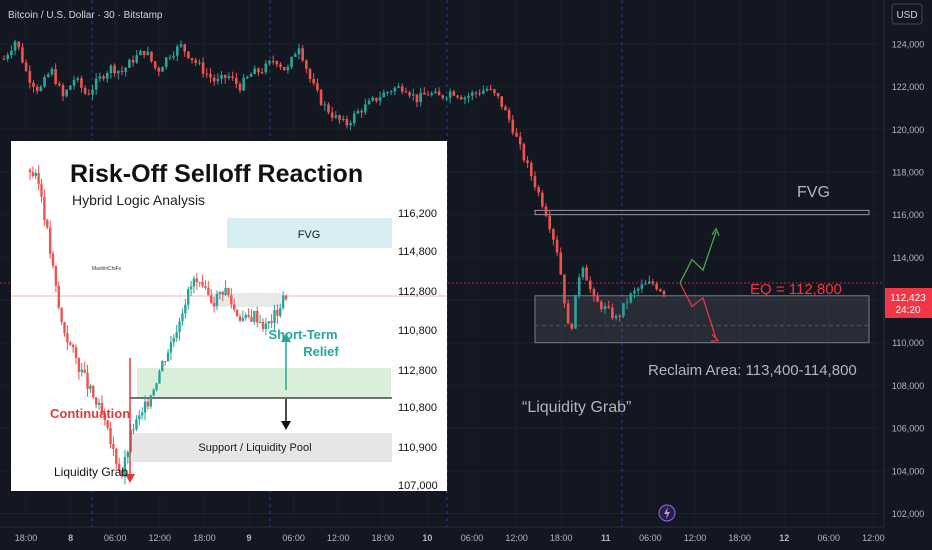 This screenshot has height=550, width=932. What do you see at coordinates (418, 486) in the screenshot?
I see `inset-price-label: 107,000` at bounding box center [418, 486].